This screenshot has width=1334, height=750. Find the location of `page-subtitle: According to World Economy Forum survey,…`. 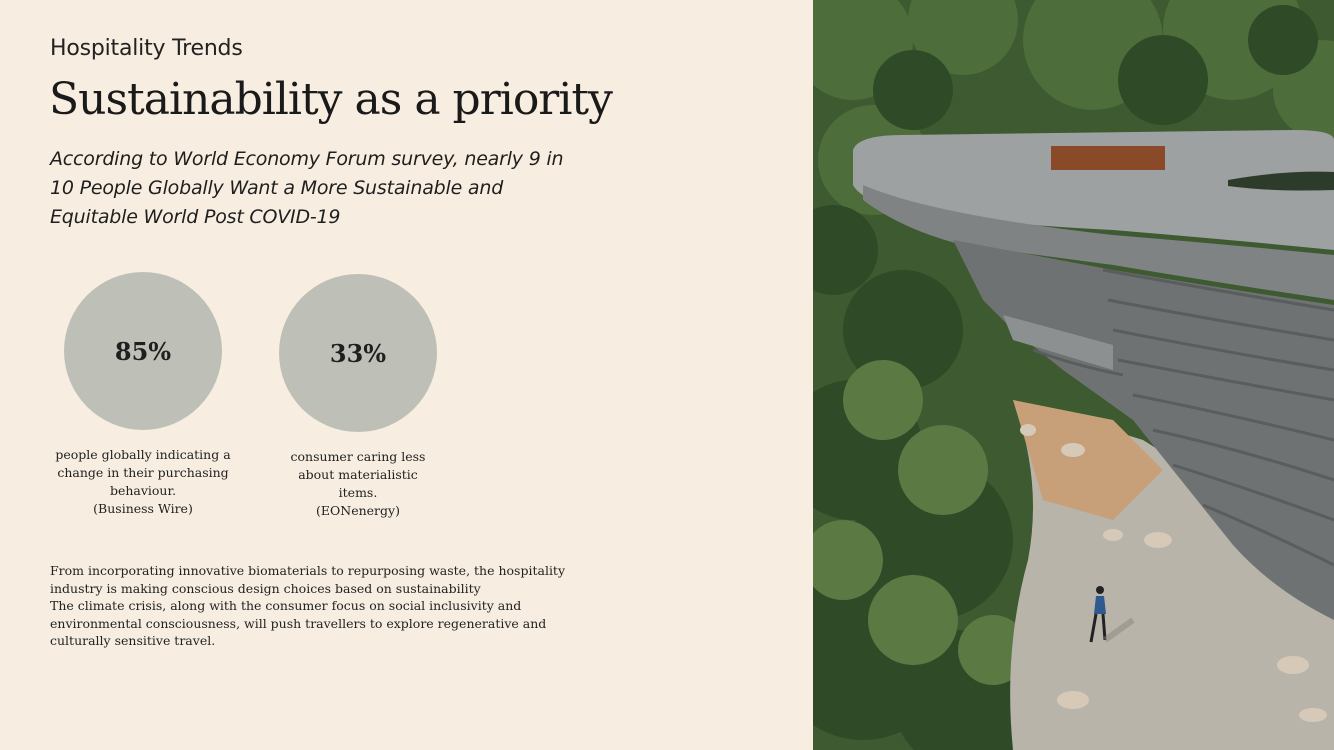

page-subtitle: According to World Economy Forum survey,… is located at coordinates (307, 188).